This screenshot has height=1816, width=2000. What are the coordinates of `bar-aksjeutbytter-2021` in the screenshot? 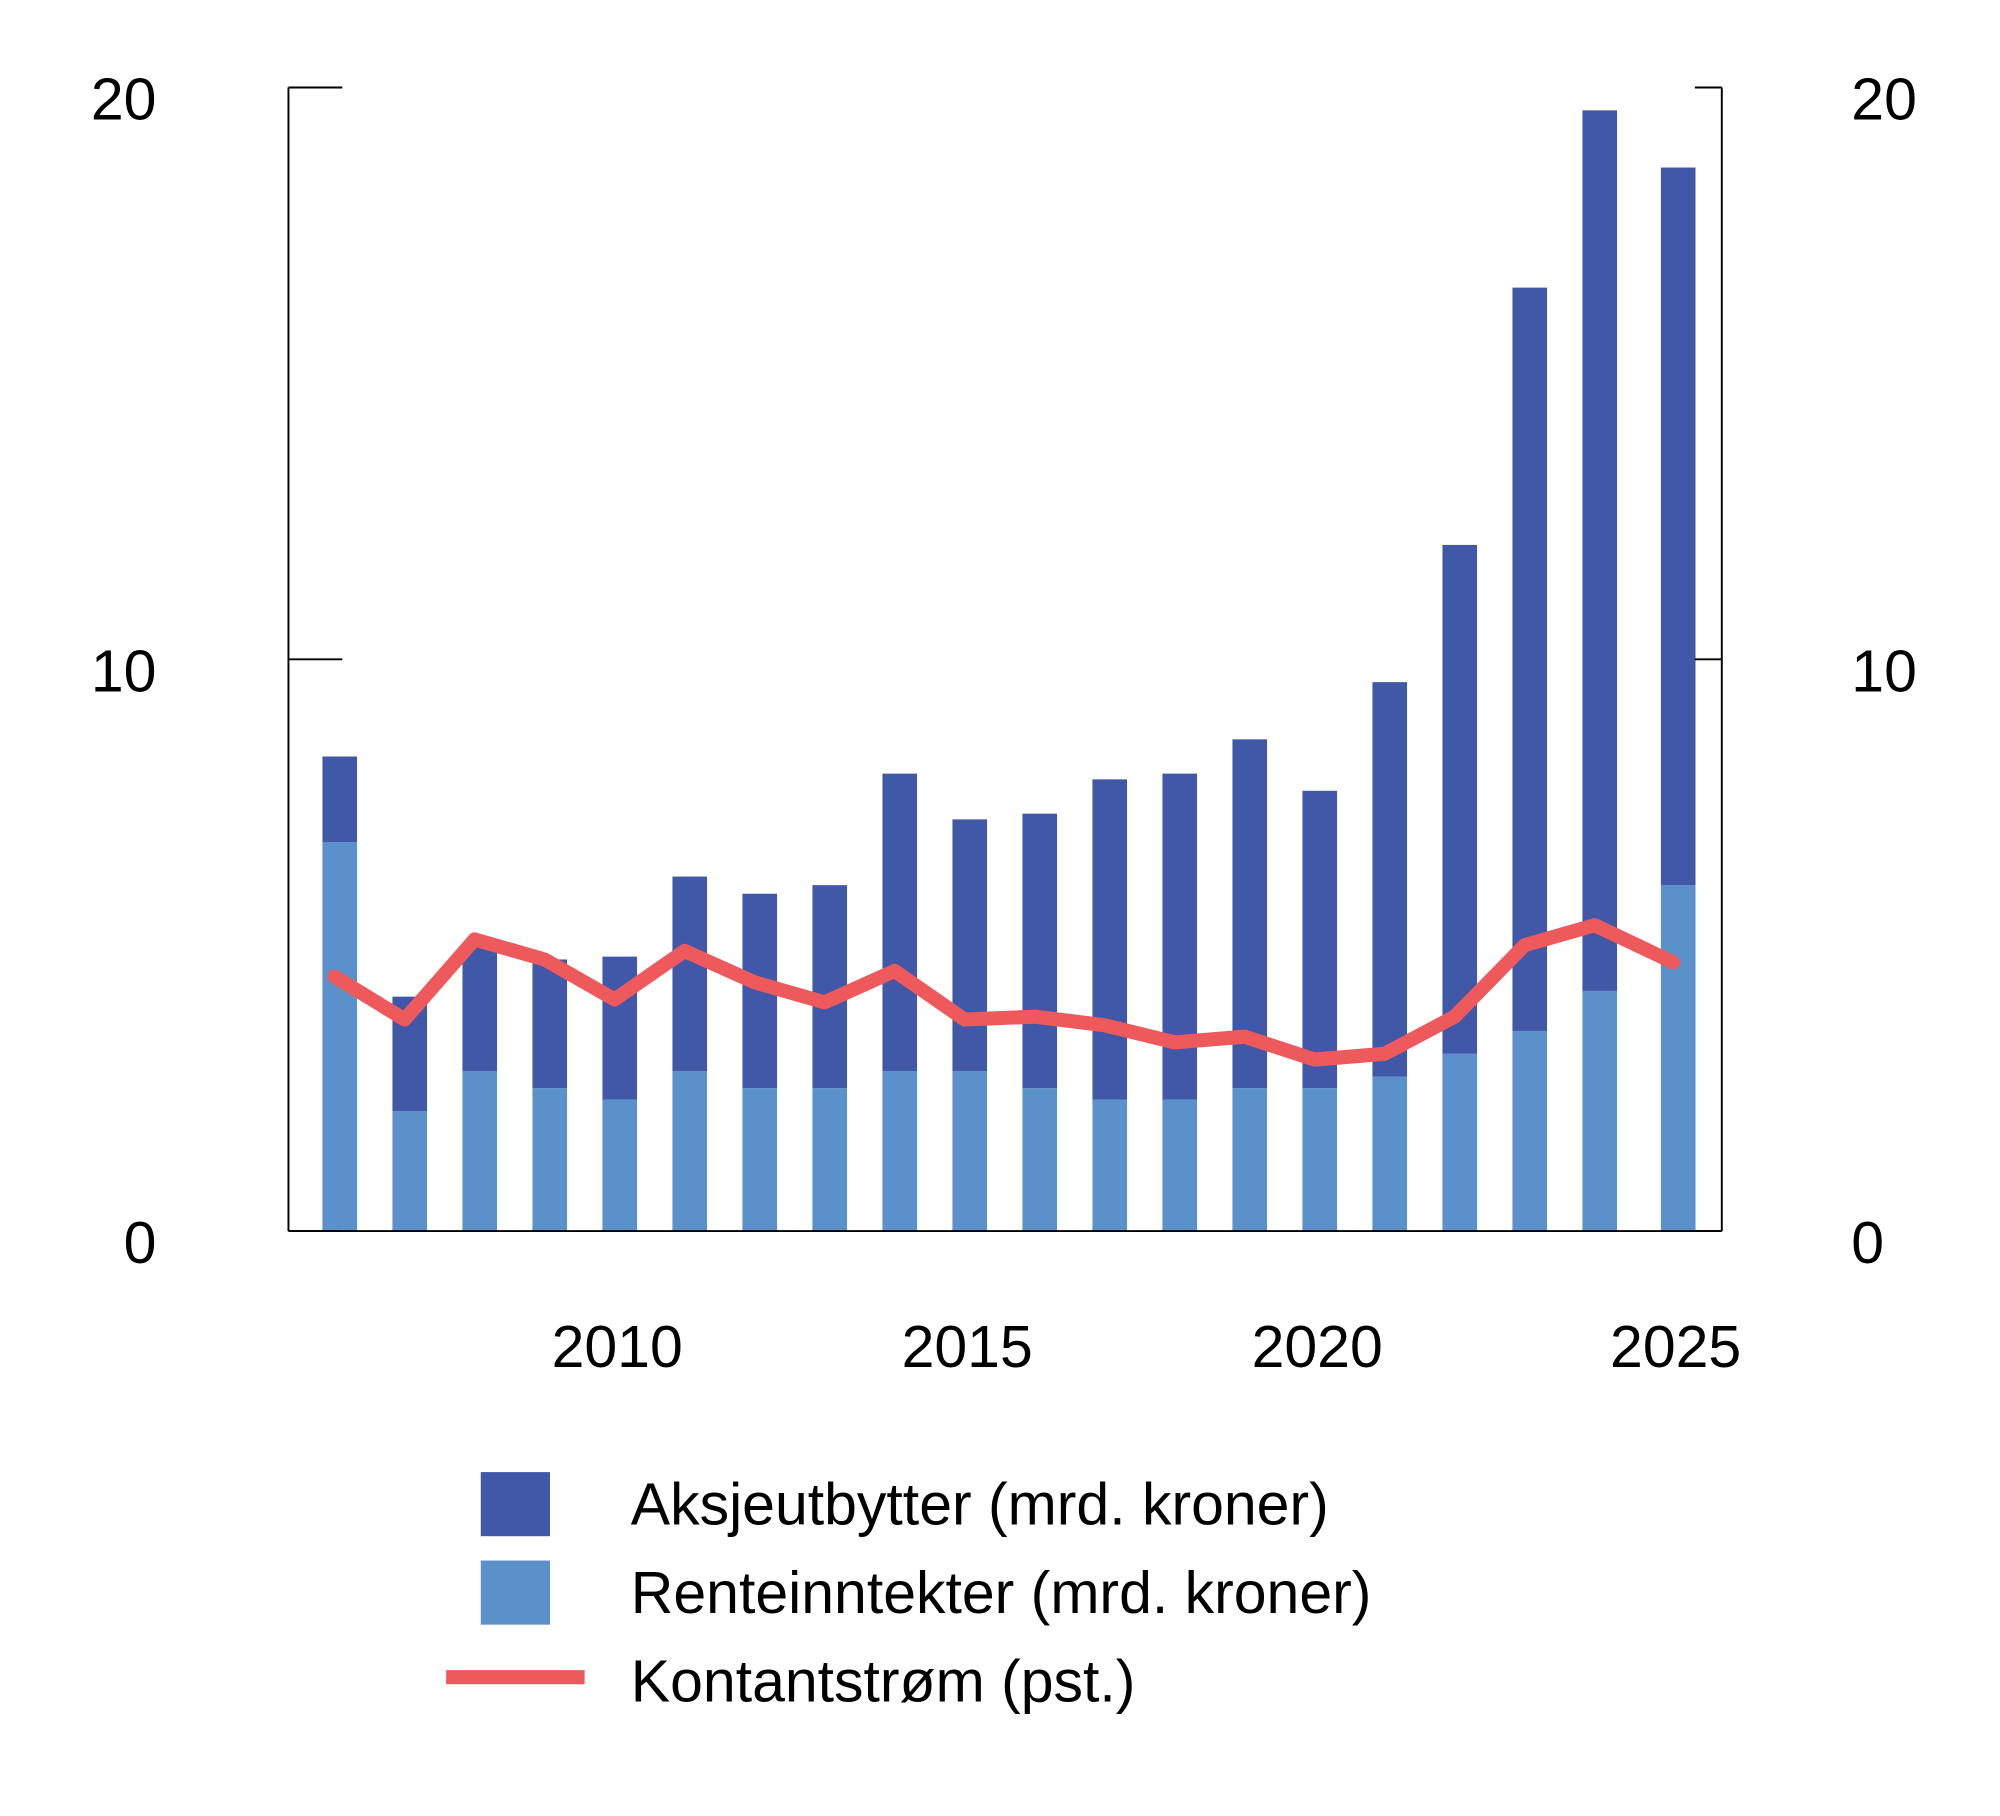 It's located at (1390, 879).